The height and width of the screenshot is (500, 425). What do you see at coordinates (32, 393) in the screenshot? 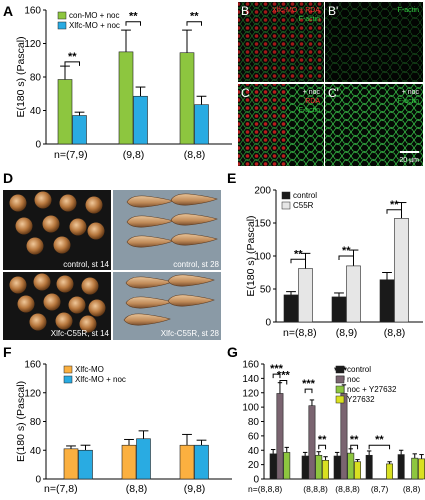
I see `y-tick-label: 120` at bounding box center [32, 393].